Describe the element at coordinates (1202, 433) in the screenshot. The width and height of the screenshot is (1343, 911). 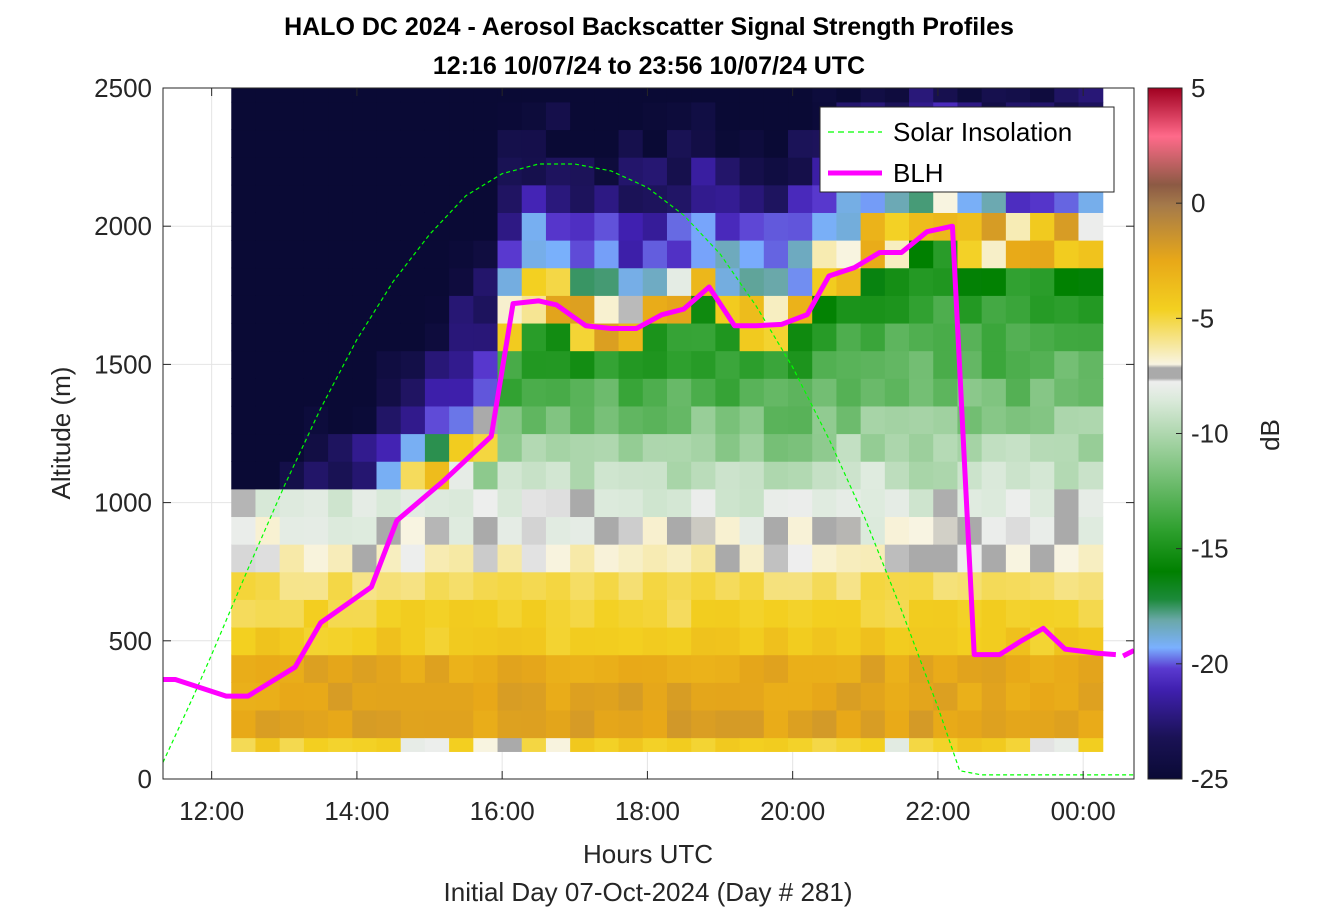
I see `colorbar-ticks: 5 0 -5 -10 -15 -20 -25` at that location.